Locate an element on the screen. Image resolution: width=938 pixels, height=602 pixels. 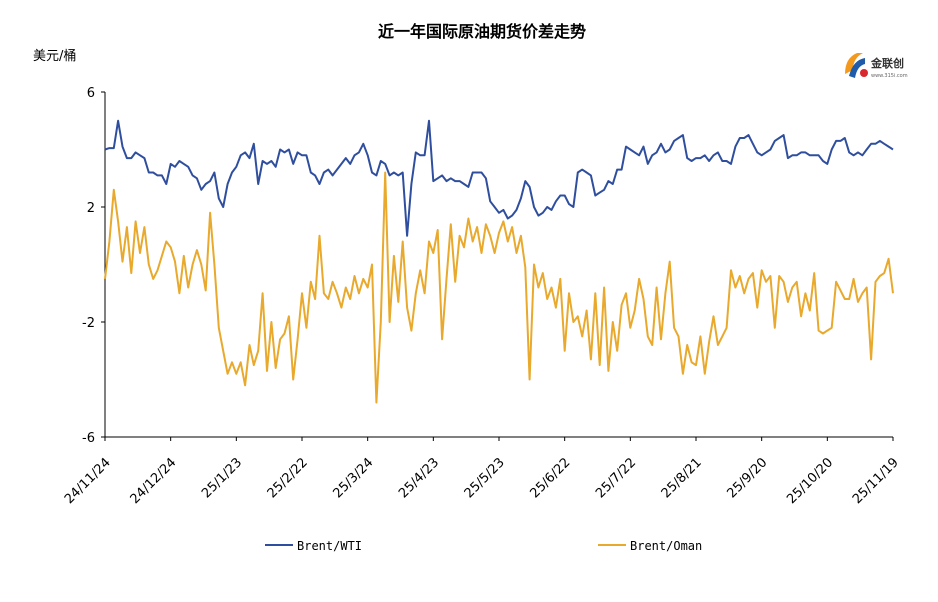
x-tick-label: 25/2/22 is located at coordinates (288, 478).